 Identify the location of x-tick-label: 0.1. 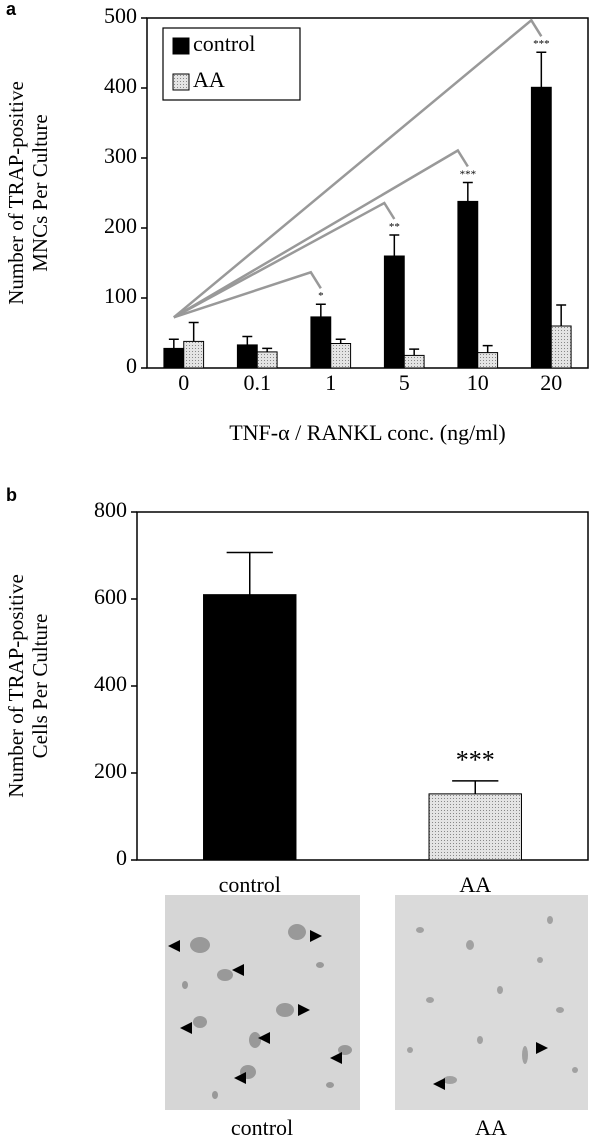
(258, 382).